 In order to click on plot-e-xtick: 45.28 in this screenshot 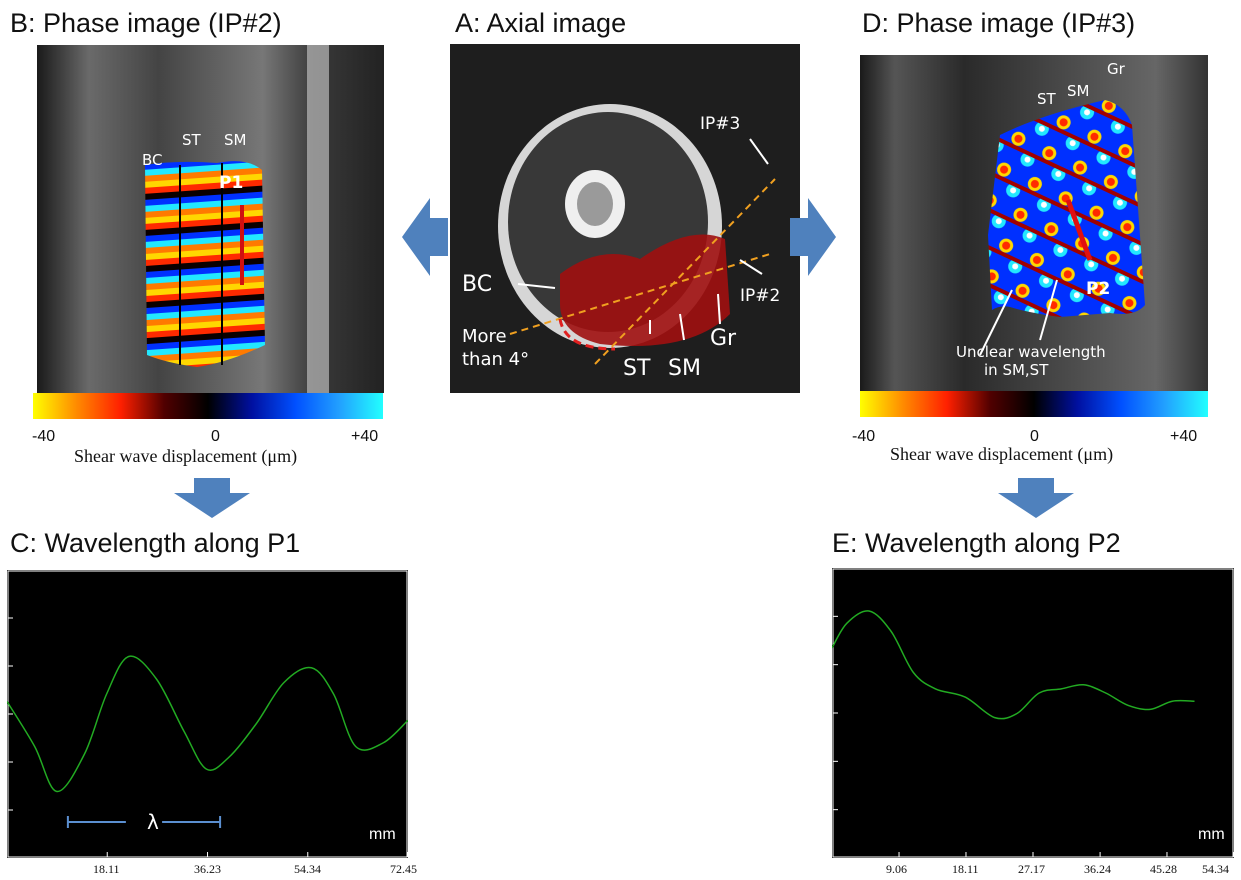, I will do `click(1163, 869)`.